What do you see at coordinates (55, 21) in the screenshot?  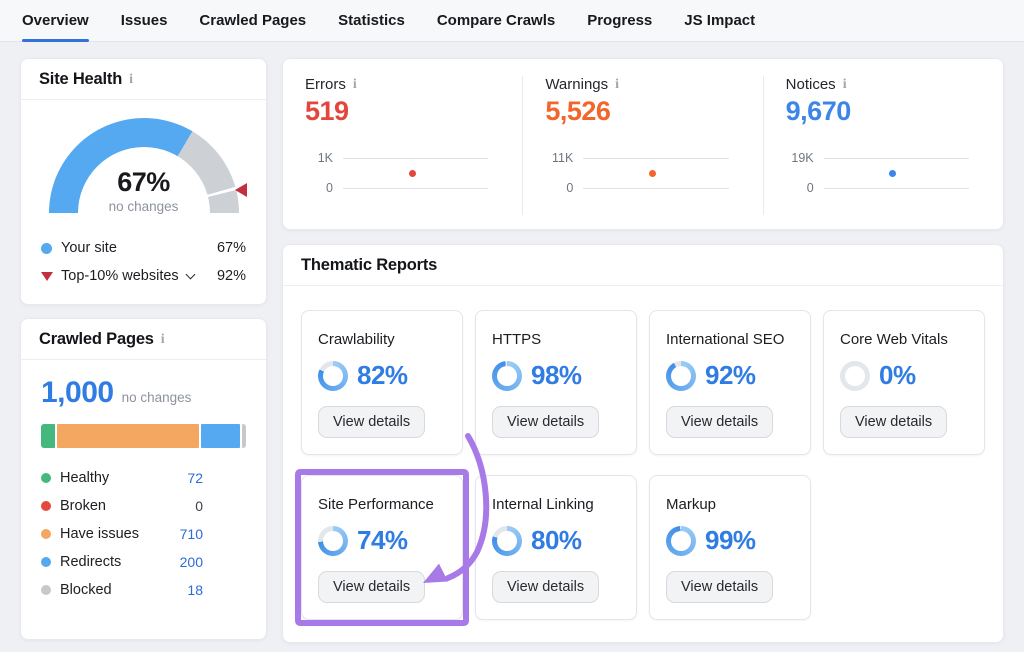 I see `tab-overview: Overview` at bounding box center [55, 21].